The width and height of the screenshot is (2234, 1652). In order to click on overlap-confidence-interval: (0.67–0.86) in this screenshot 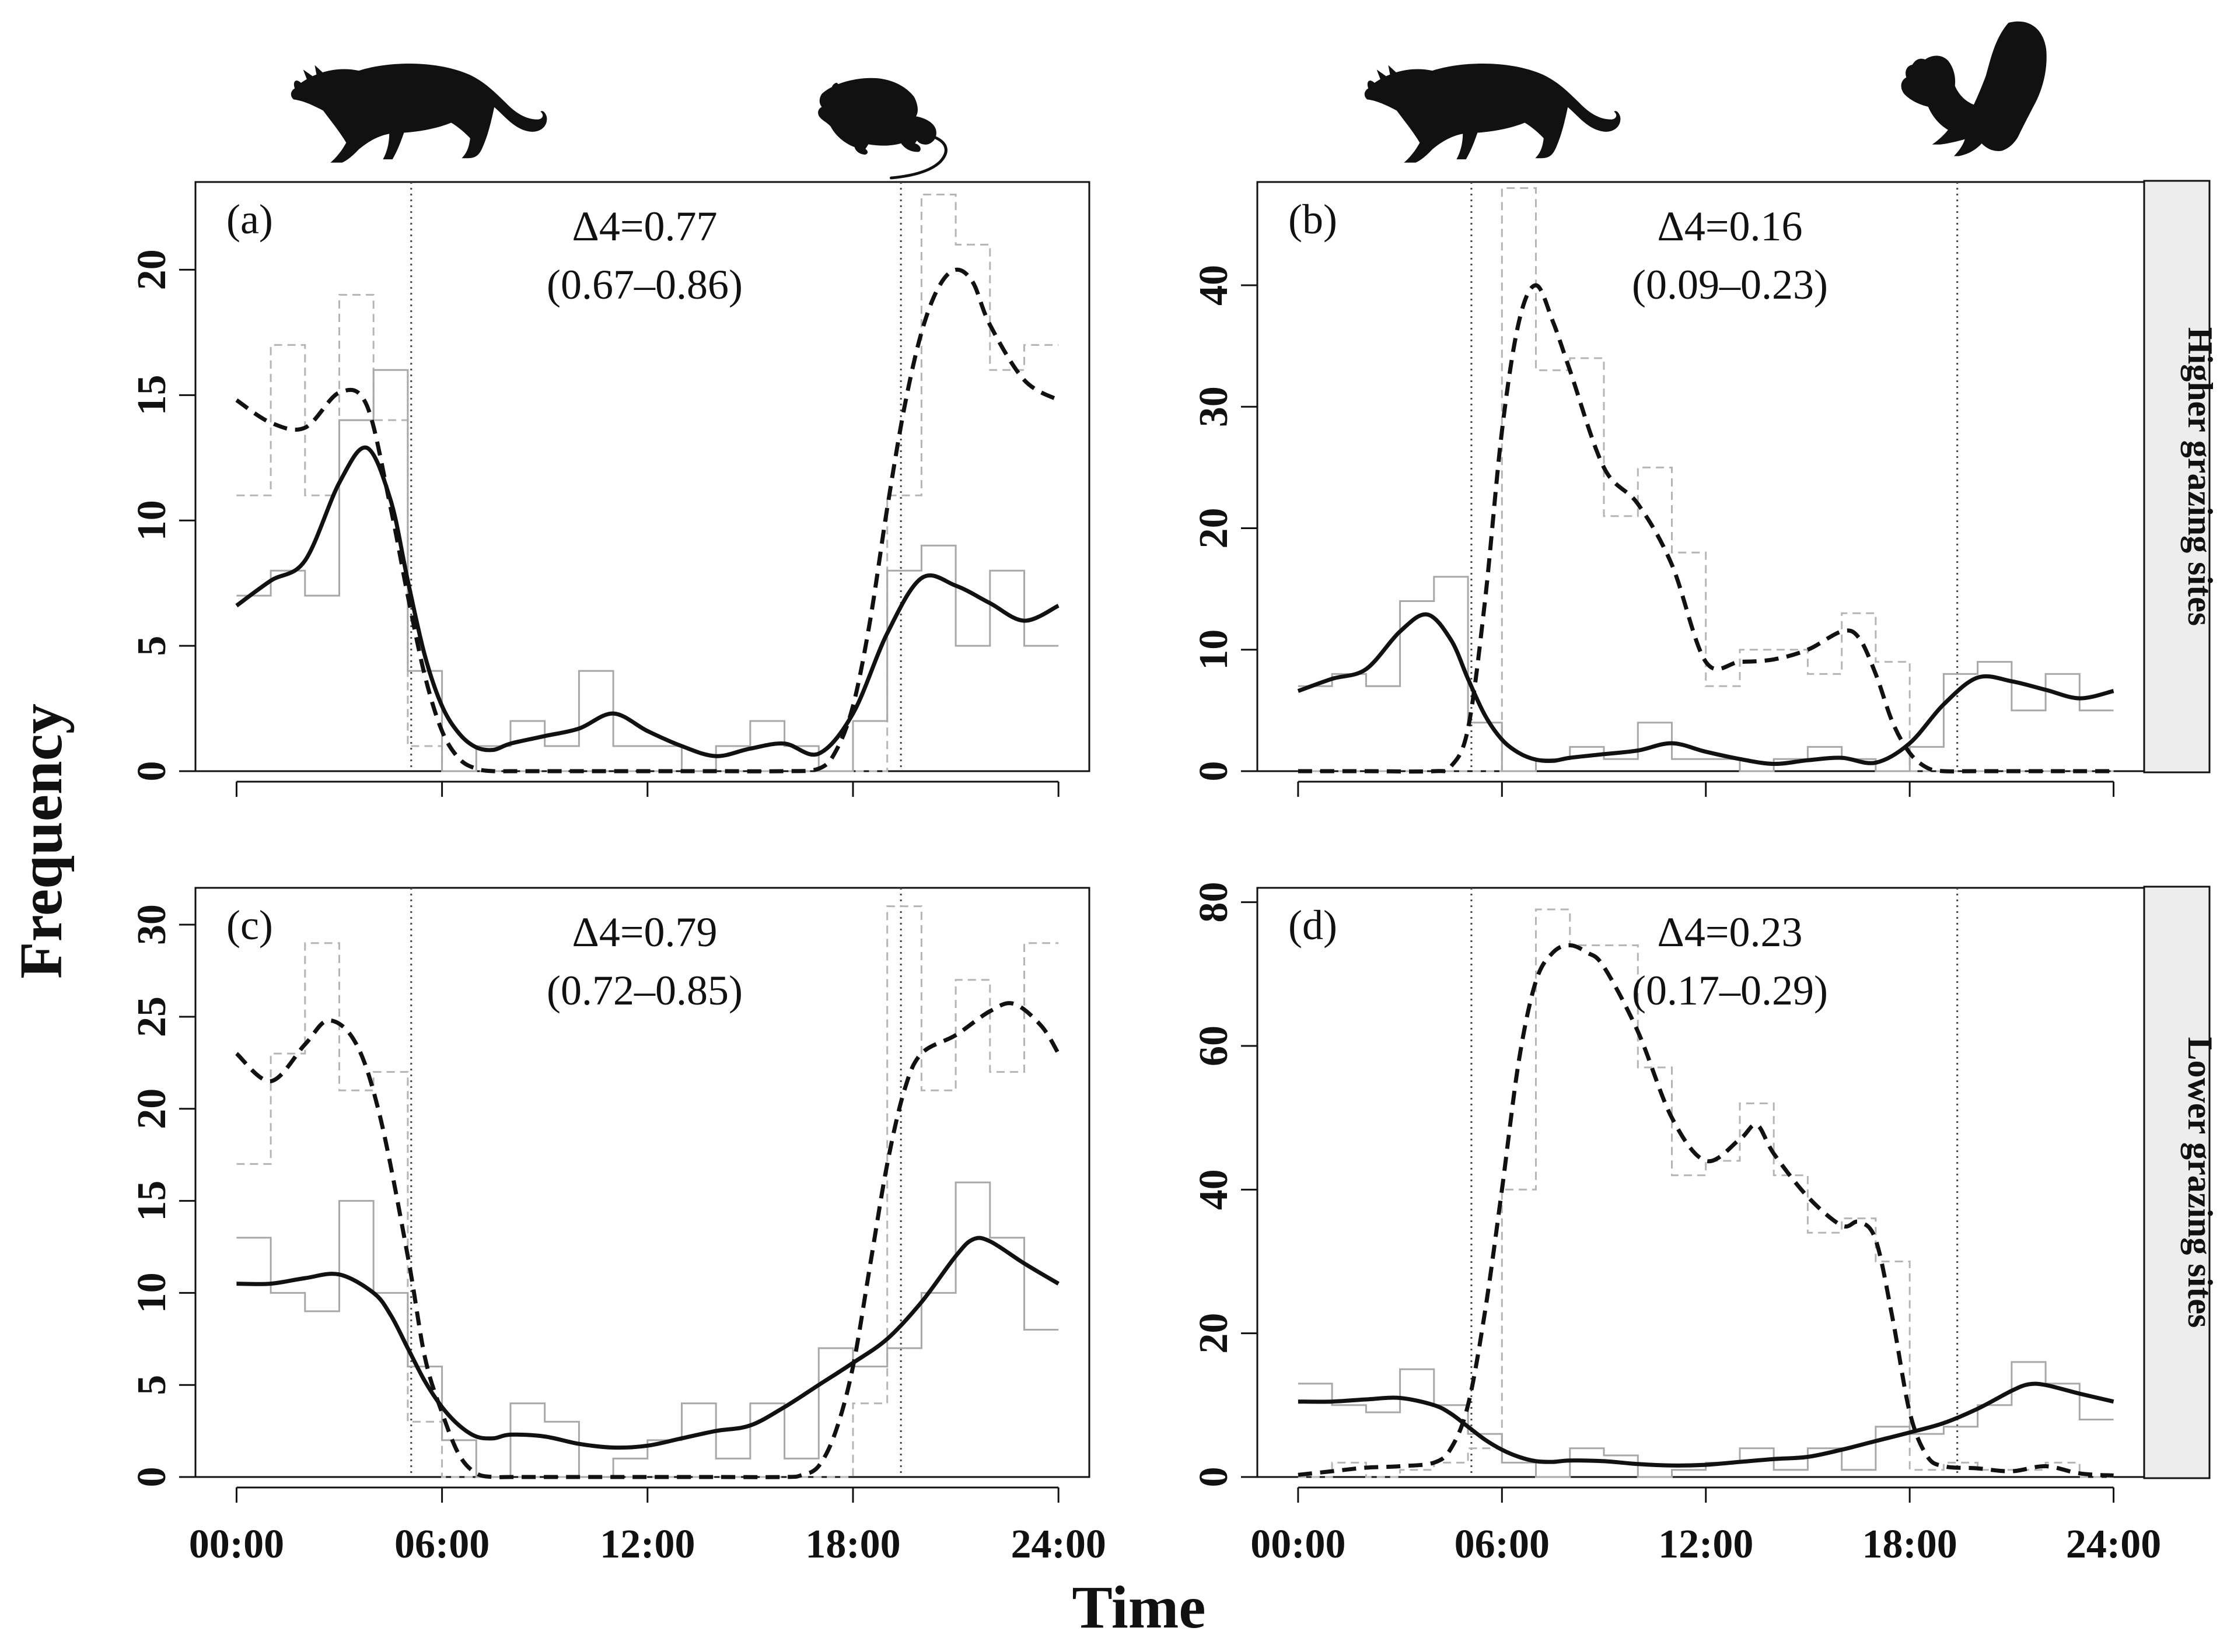, I will do `click(645, 284)`.